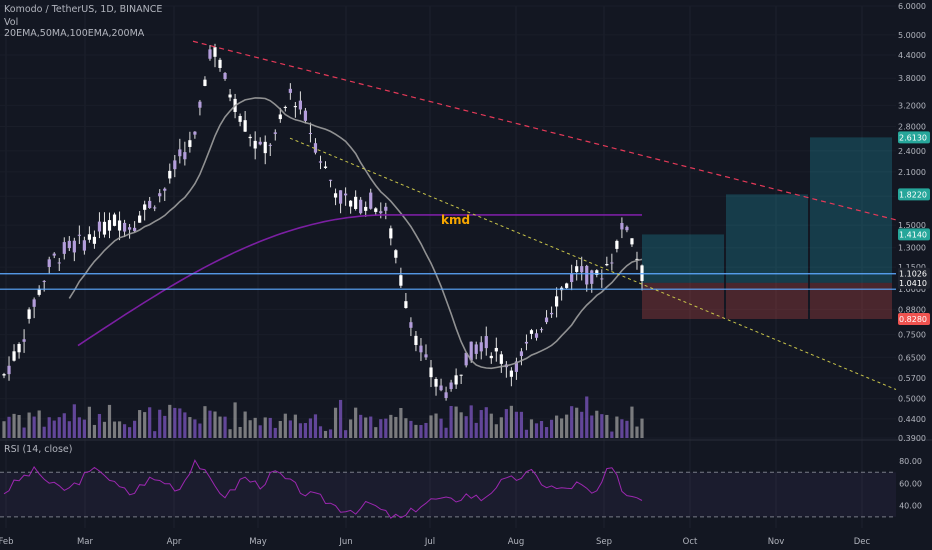 This screenshot has width=932, height=550. Describe the element at coordinates (912, 248) in the screenshot. I see `price-tick-label: 1.3000` at that location.